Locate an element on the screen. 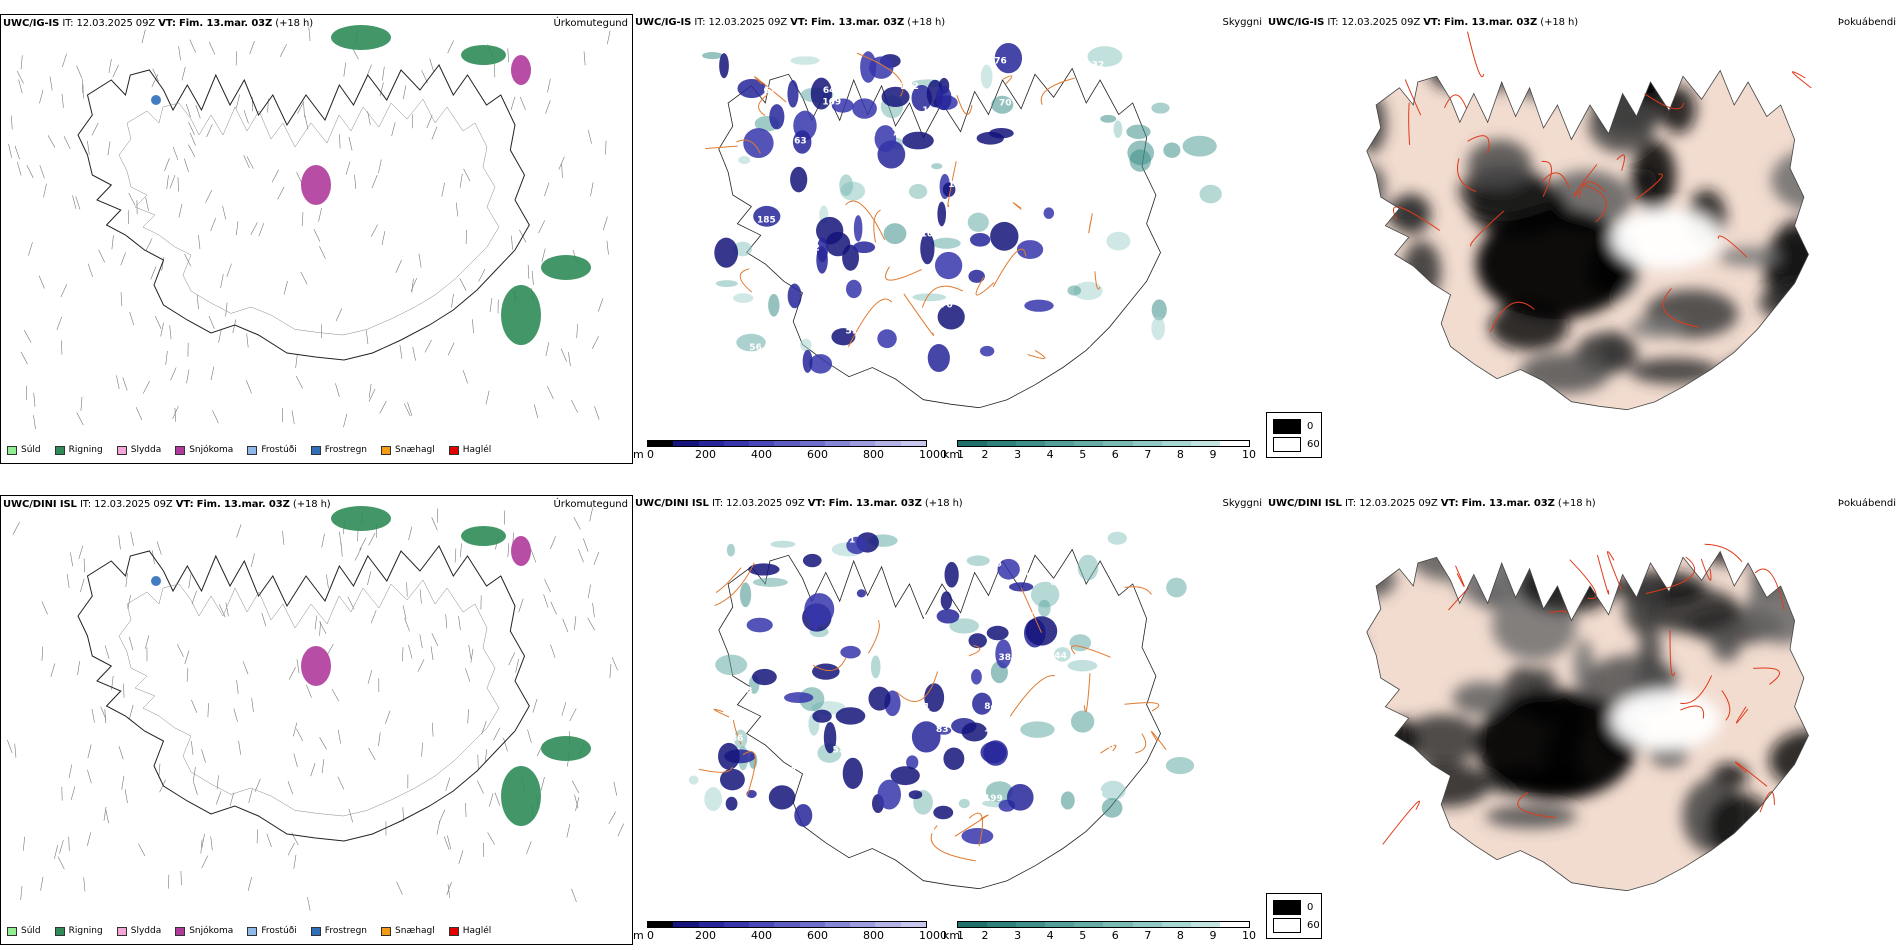 This screenshot has width=1900, height=950. colorbar-tick: 6 is located at coordinates (1115, 454).